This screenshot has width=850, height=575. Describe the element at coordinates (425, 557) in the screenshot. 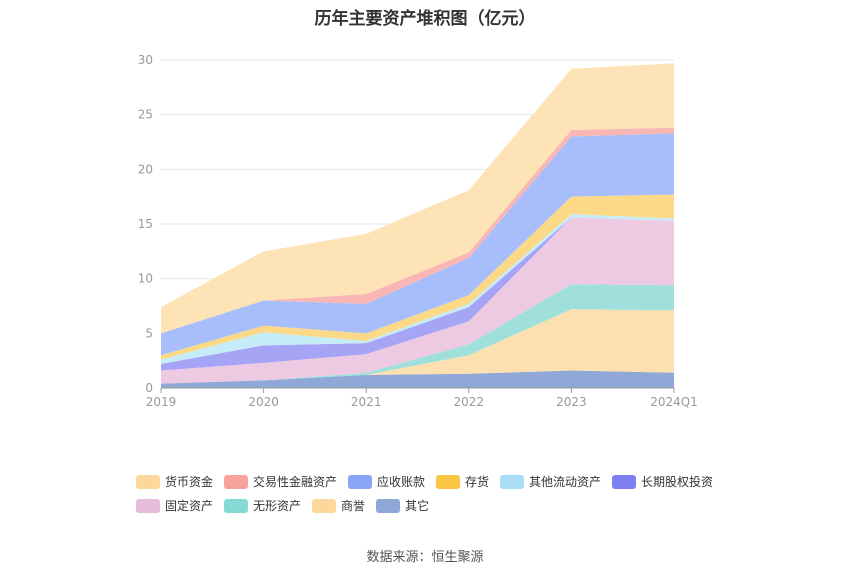

I see `data-source-note: 数据来源：恒生聚源` at that location.